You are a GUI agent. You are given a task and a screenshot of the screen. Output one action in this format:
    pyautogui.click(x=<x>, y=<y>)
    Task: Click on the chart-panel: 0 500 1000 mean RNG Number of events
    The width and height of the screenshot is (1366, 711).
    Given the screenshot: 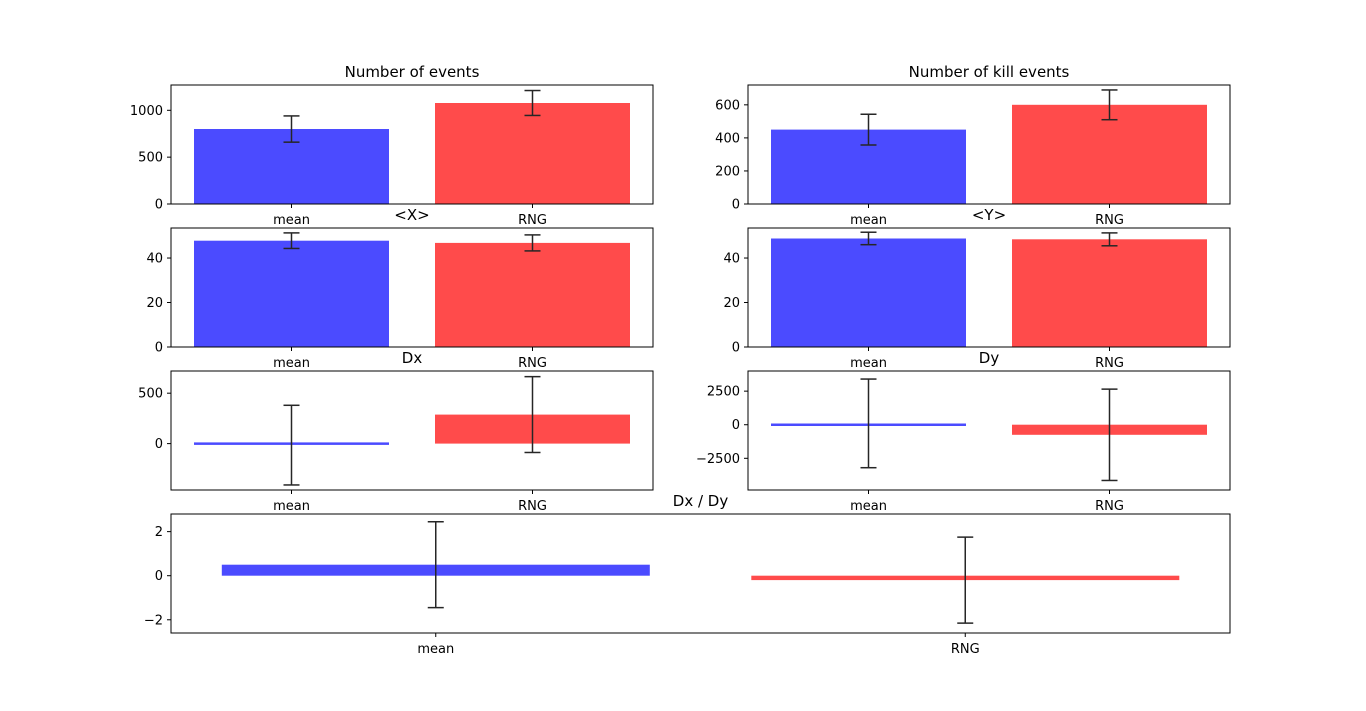 What is the action you would take?
    pyautogui.click(x=392, y=145)
    